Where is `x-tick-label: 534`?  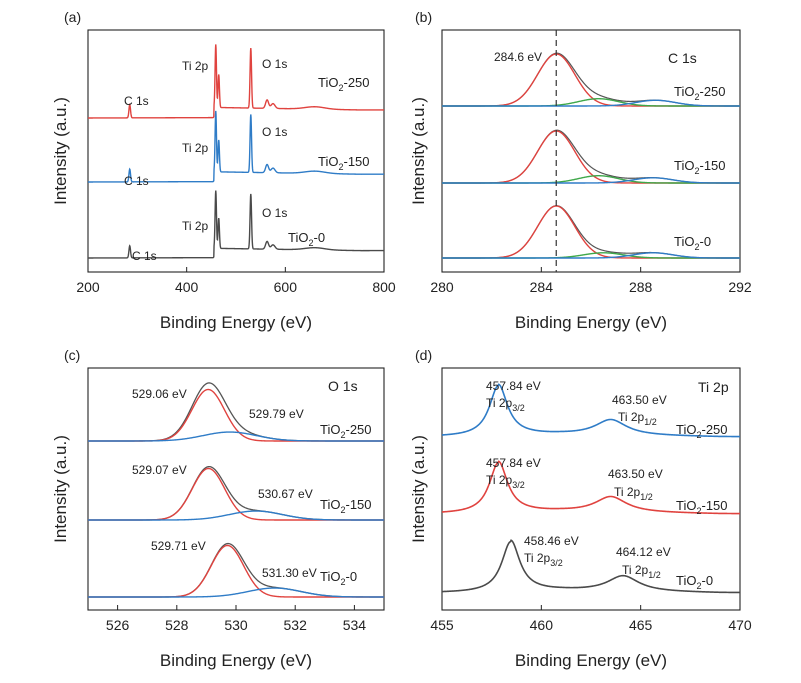 x-tick-label: 534 is located at coordinates (355, 625).